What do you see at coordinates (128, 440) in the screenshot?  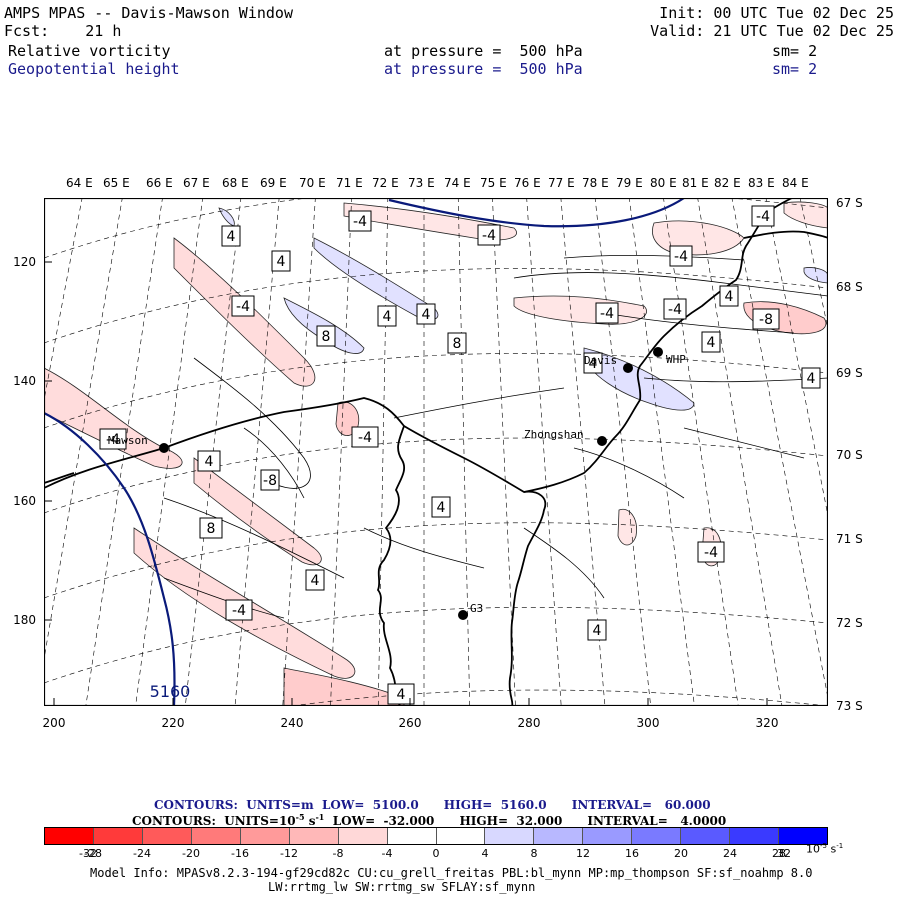 I see `station-label-mawson: Mawson` at bounding box center [128, 440].